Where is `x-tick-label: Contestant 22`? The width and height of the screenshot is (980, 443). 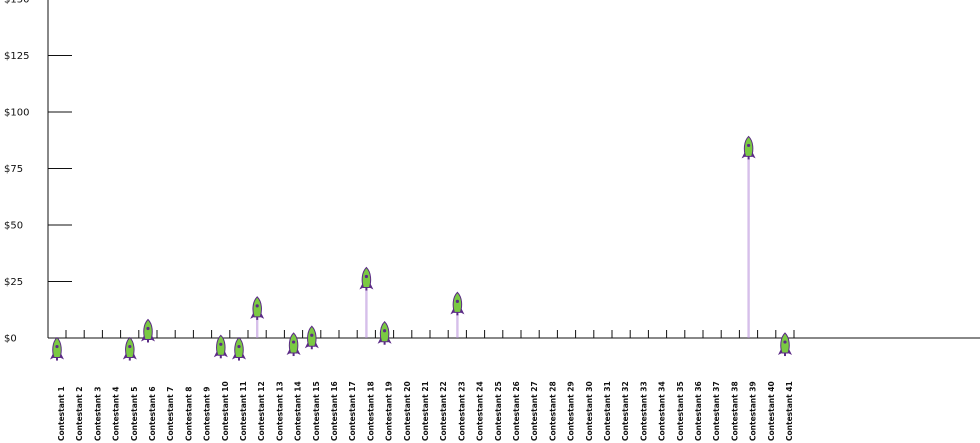 x-tick-label: Contestant 22 is located at coordinates (443, 411).